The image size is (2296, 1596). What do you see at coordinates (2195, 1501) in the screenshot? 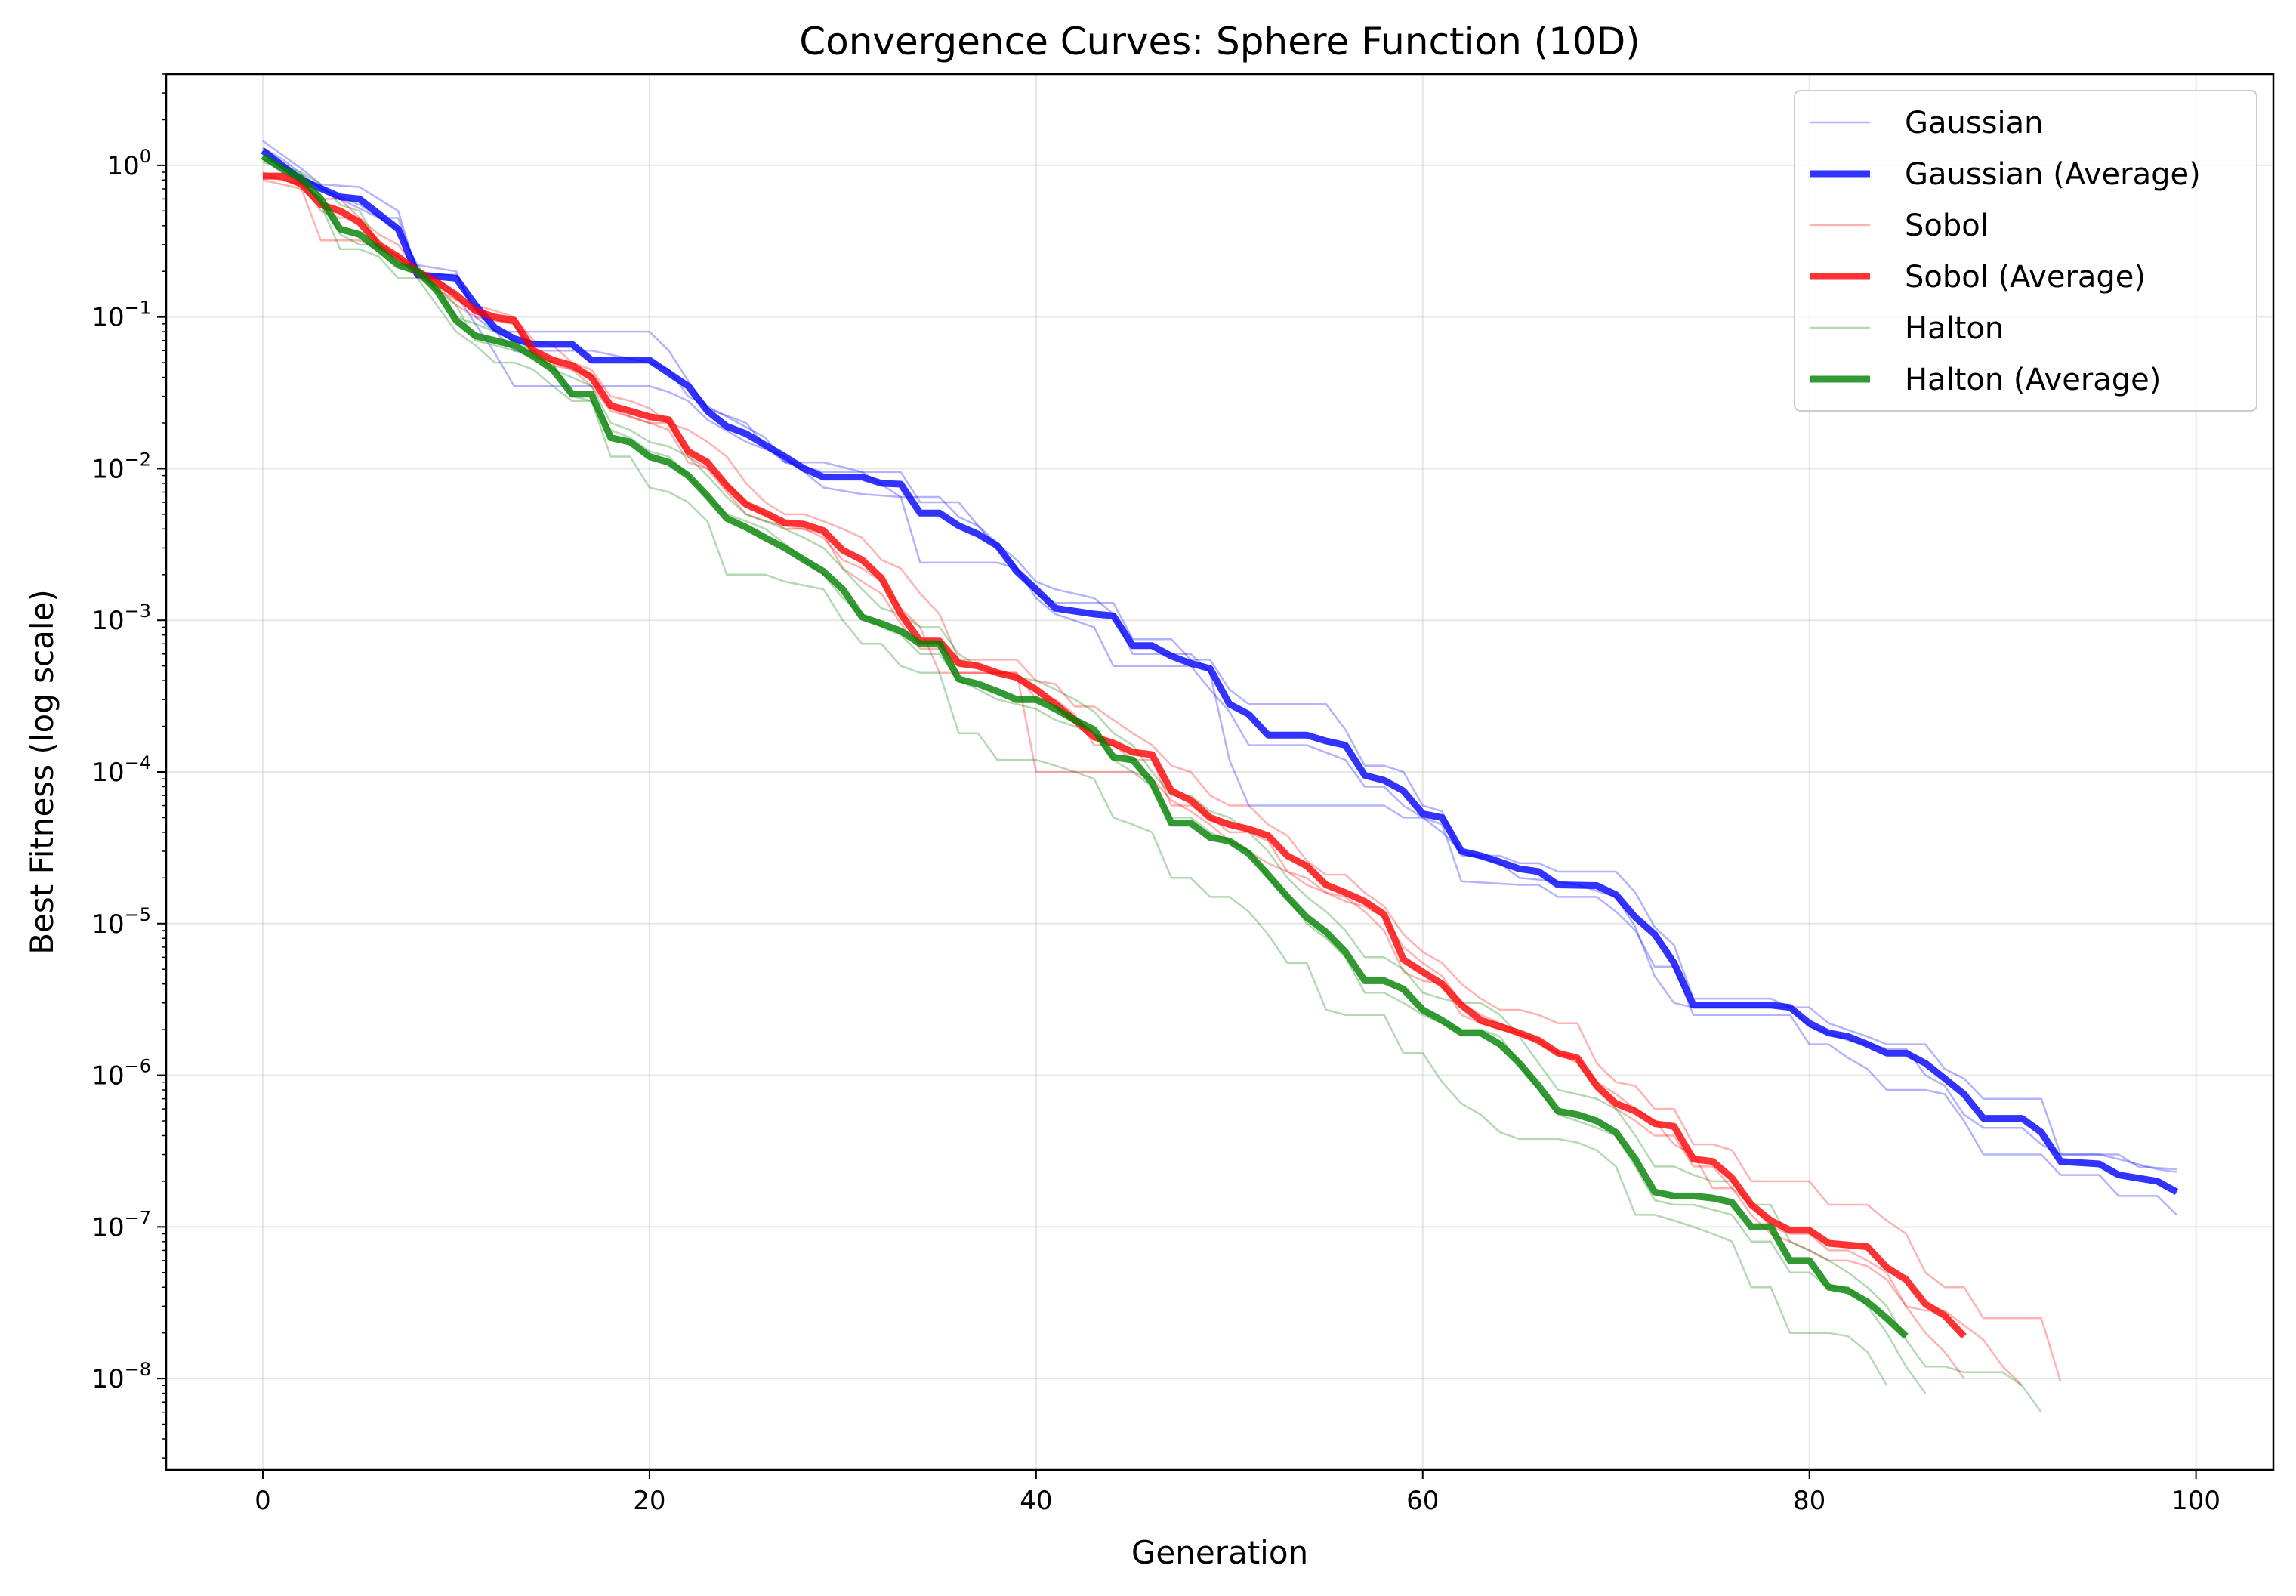
I see `x-tick-label: 100` at bounding box center [2195, 1501].